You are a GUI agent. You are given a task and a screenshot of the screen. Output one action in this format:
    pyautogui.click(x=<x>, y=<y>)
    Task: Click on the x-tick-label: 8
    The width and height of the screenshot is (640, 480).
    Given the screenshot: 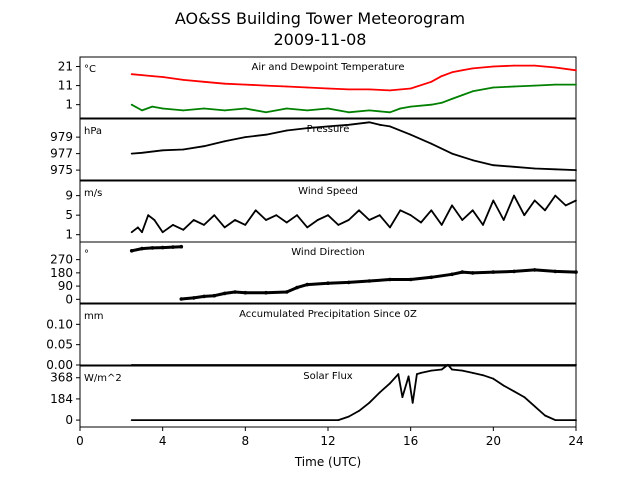 What is the action you would take?
    pyautogui.click(x=246, y=441)
    